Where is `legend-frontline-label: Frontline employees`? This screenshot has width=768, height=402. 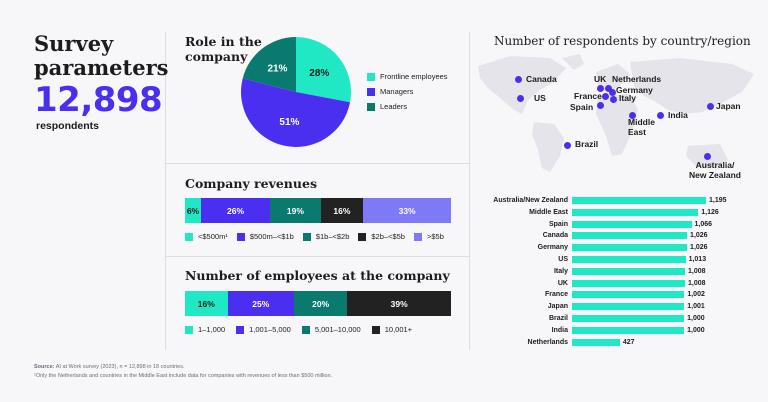 legend-frontline-label: Frontline employees is located at coordinates (414, 76).